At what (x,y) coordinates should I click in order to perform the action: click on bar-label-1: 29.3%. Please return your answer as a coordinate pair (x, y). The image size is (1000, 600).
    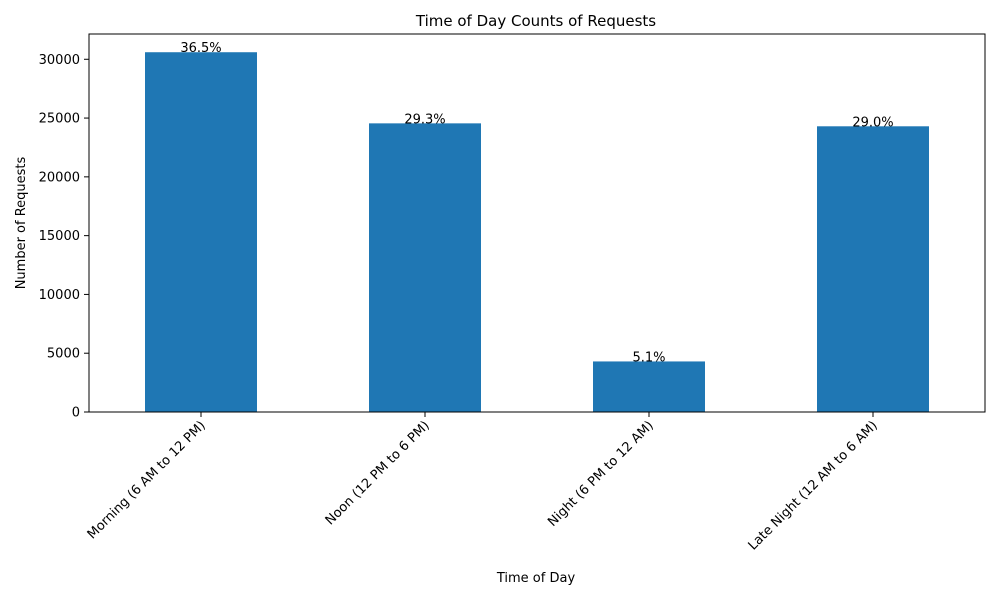
    Looking at the image, I should click on (424, 119).